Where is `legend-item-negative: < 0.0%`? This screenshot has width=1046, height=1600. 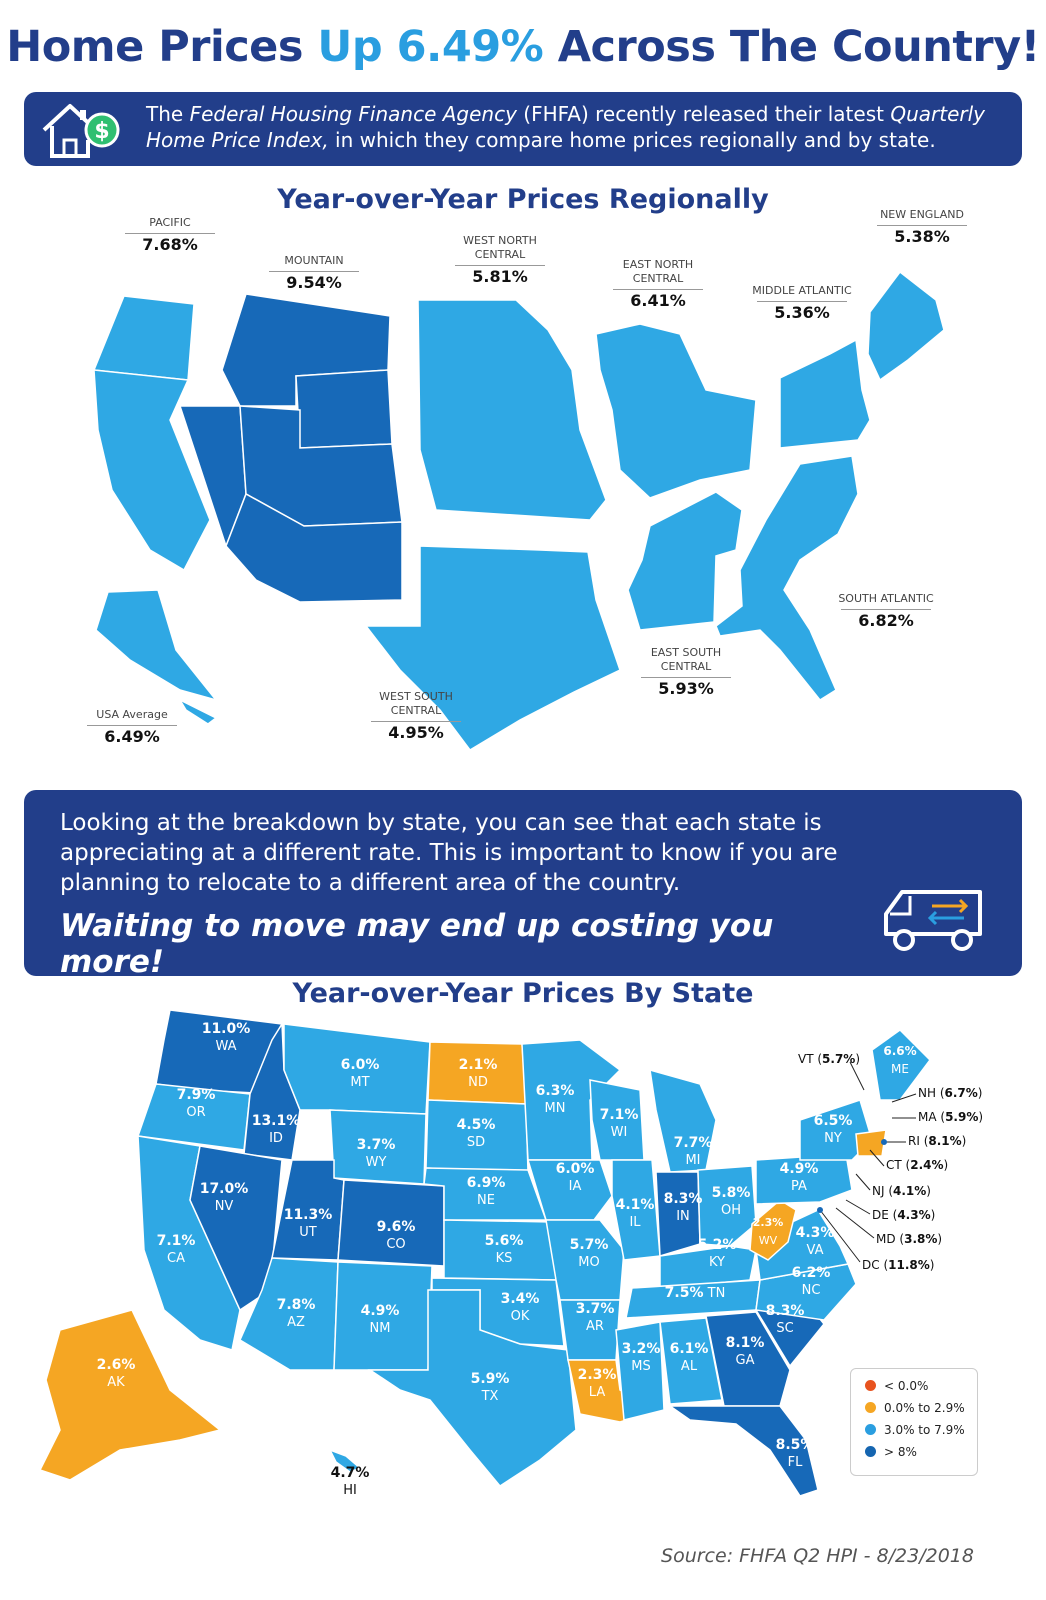 legend-item-negative: < 0.0% is located at coordinates (896, 1386).